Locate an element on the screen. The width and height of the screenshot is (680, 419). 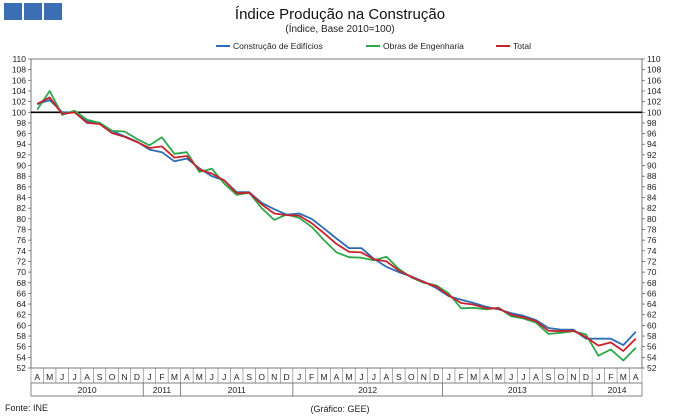
y-tick-label-left: 104 is located at coordinates (19, 91).